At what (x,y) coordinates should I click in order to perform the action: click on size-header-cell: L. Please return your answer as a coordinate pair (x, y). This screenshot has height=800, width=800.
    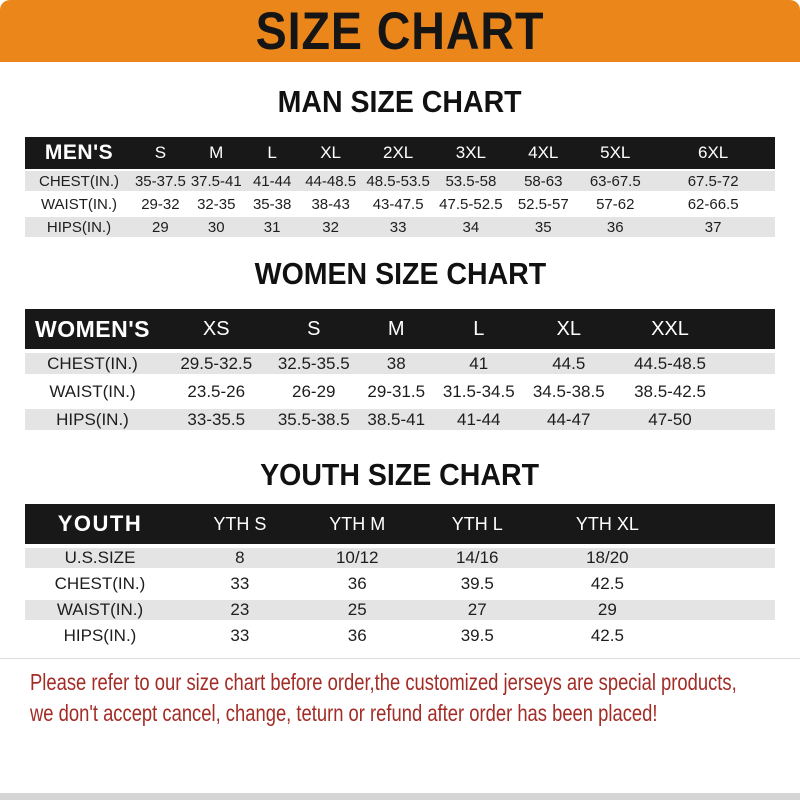
    Looking at the image, I should click on (272, 154).